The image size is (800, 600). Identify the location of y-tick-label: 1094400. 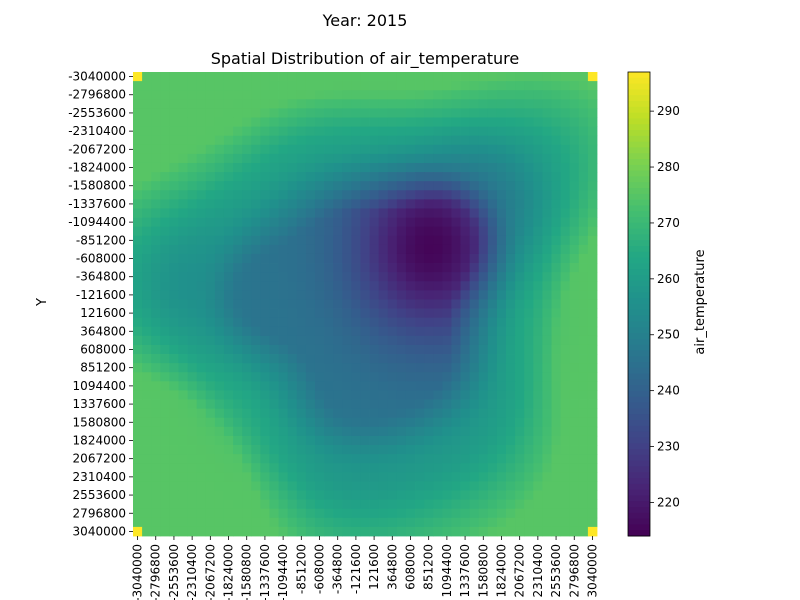
(99, 386).